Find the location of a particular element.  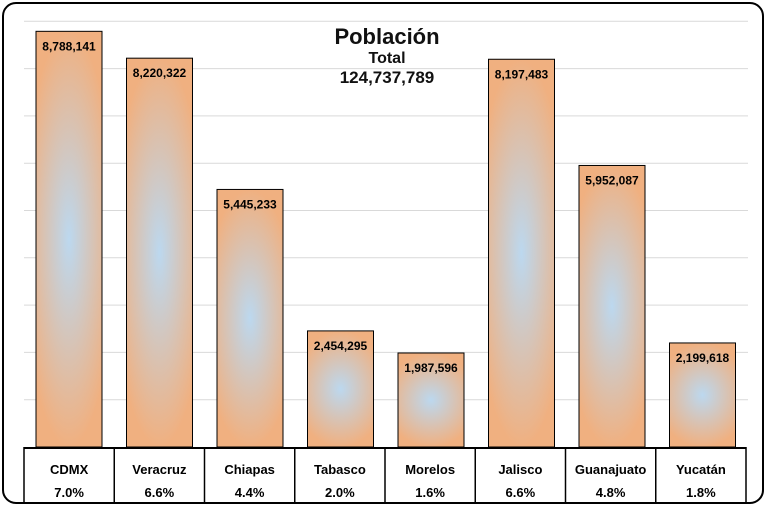

value-label: 8,197,483 is located at coordinates (522, 74).